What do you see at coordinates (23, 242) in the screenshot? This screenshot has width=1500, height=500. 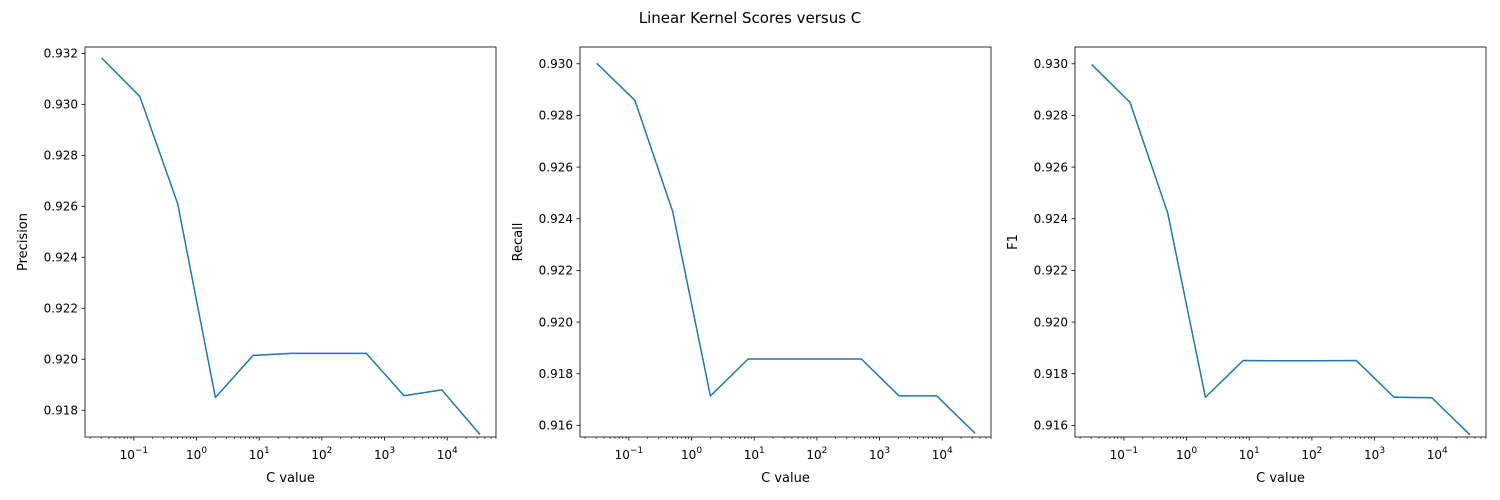 I see `y-axis-label: Precision` at bounding box center [23, 242].